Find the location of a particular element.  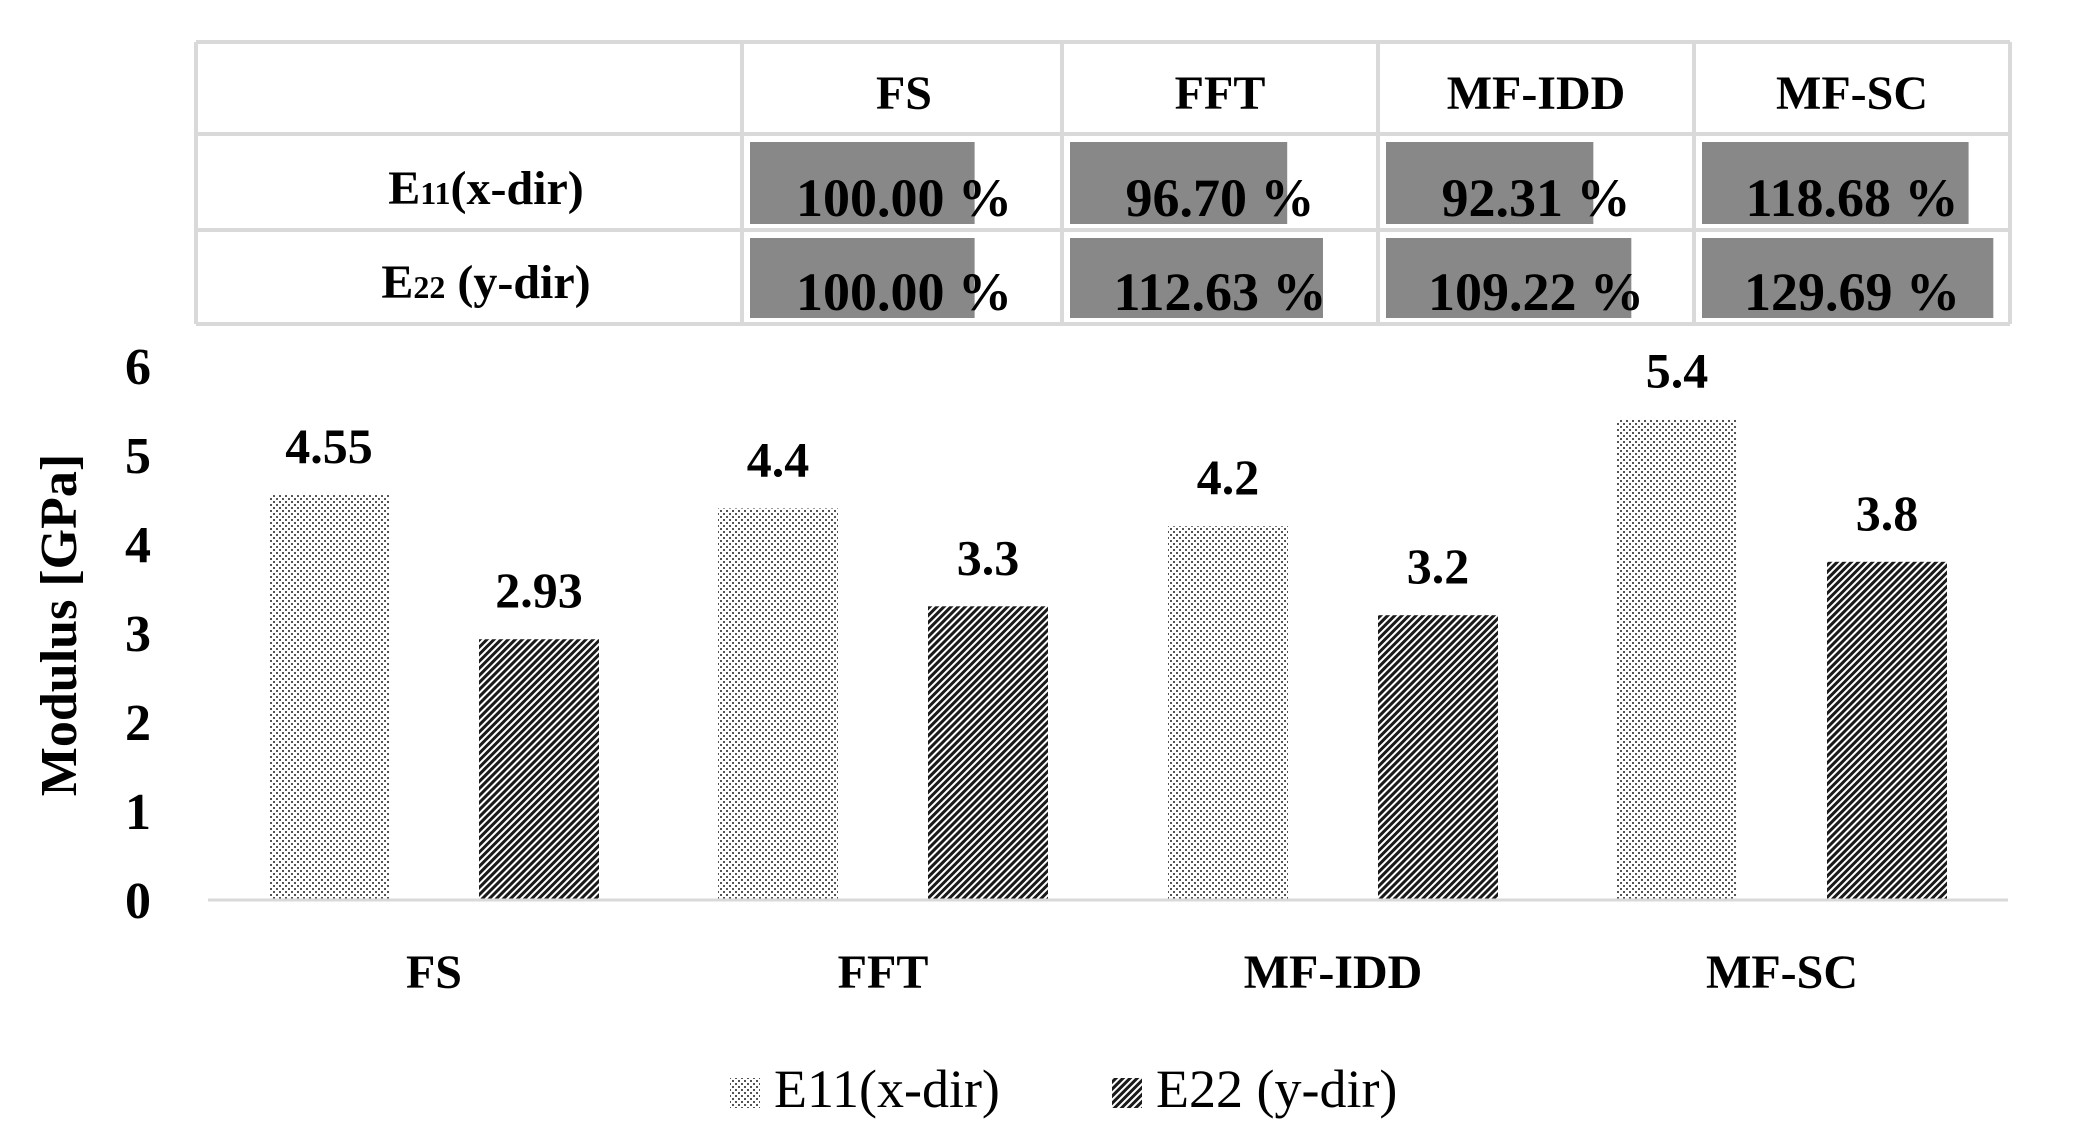

legend-swatch-e11 is located at coordinates (745, 1093).